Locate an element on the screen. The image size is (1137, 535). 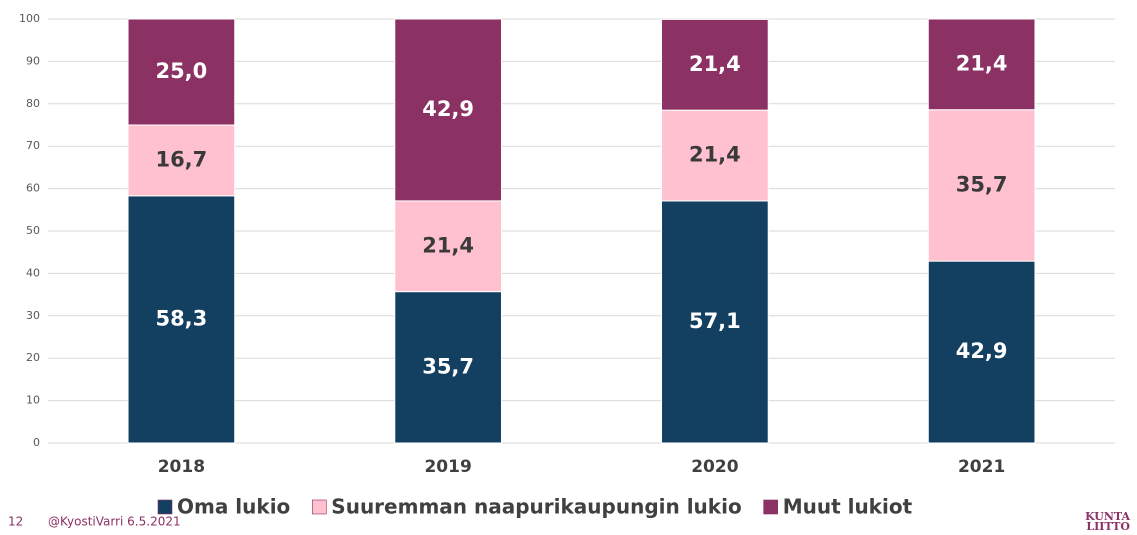
logo: KUNTA is located at coordinates (1107, 516).